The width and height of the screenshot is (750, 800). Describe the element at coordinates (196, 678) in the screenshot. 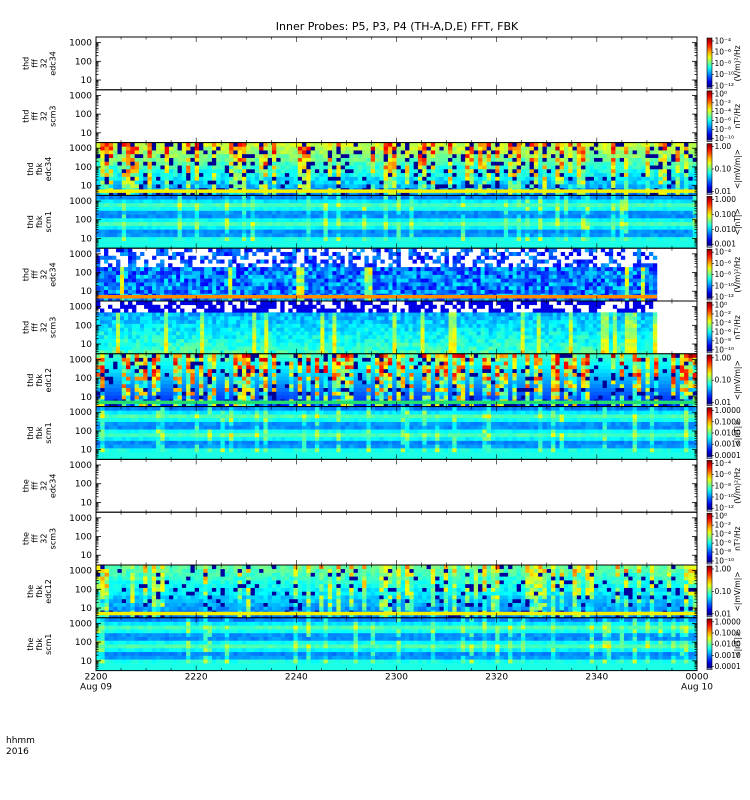

I see `time-tick-label: 2220` at that location.